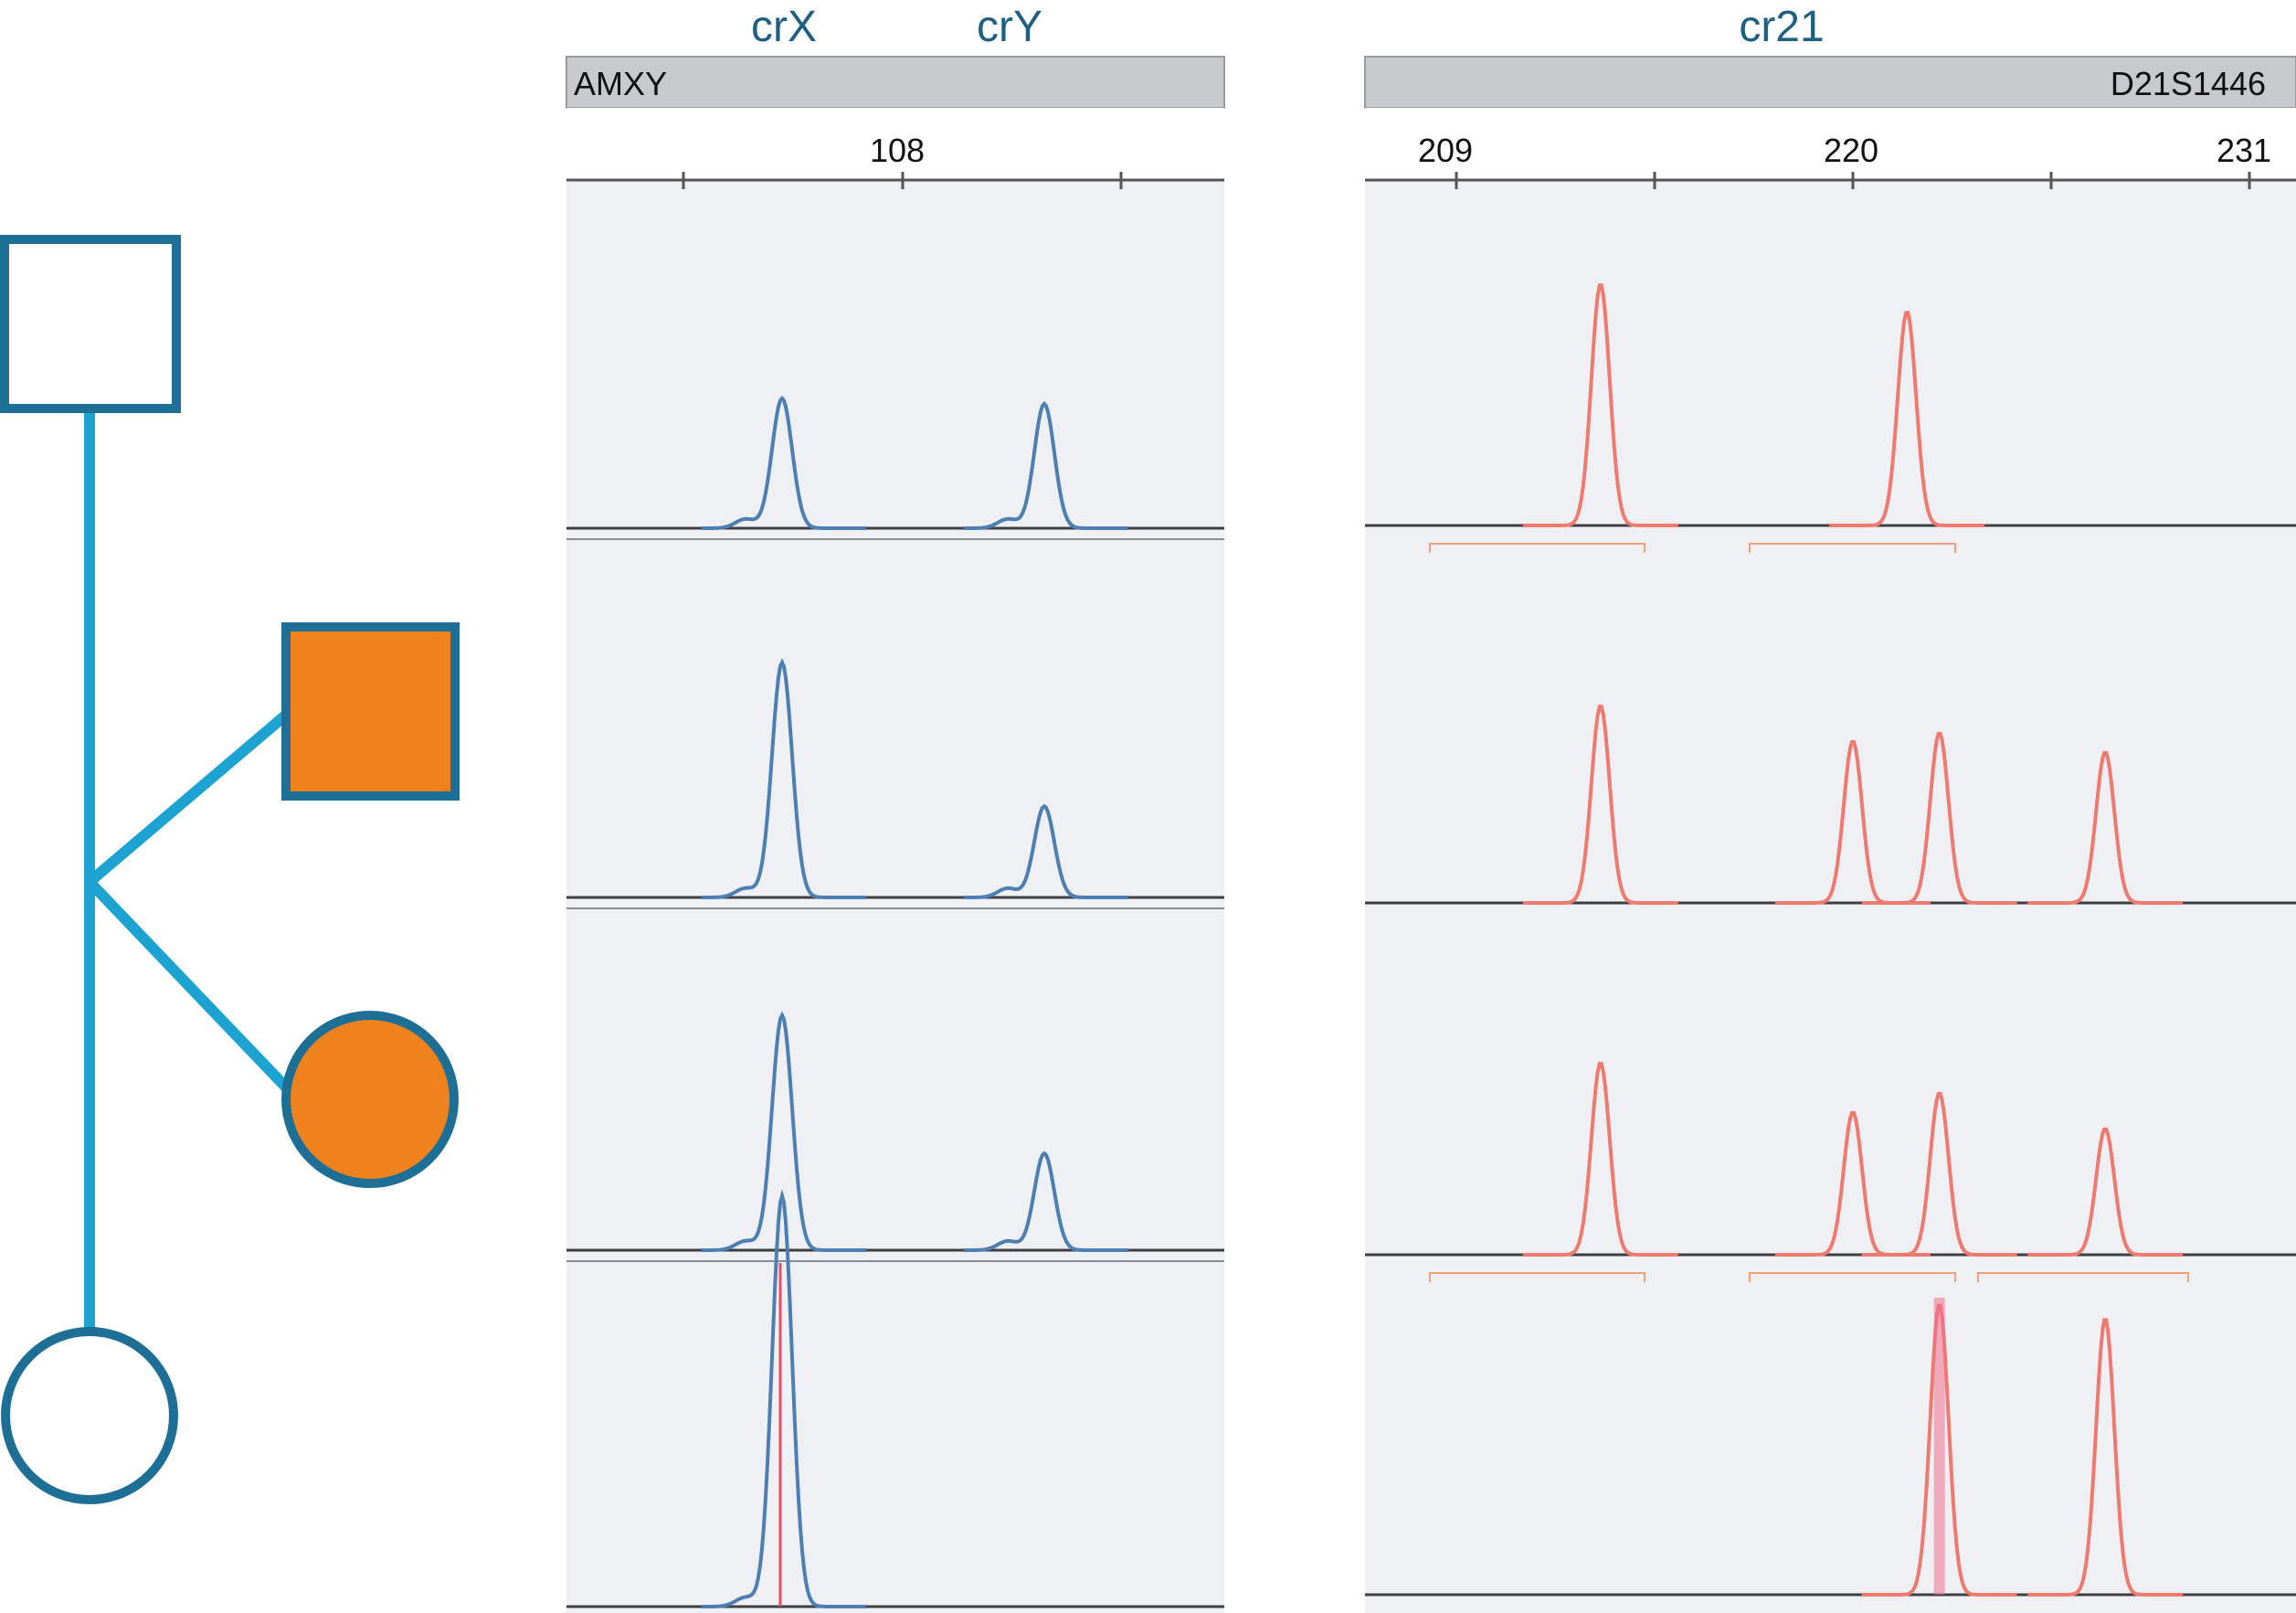 The height and width of the screenshot is (1613, 2296). Describe the element at coordinates (620, 83) in the screenshot. I see `amxy-marker-label: AMXY` at that location.